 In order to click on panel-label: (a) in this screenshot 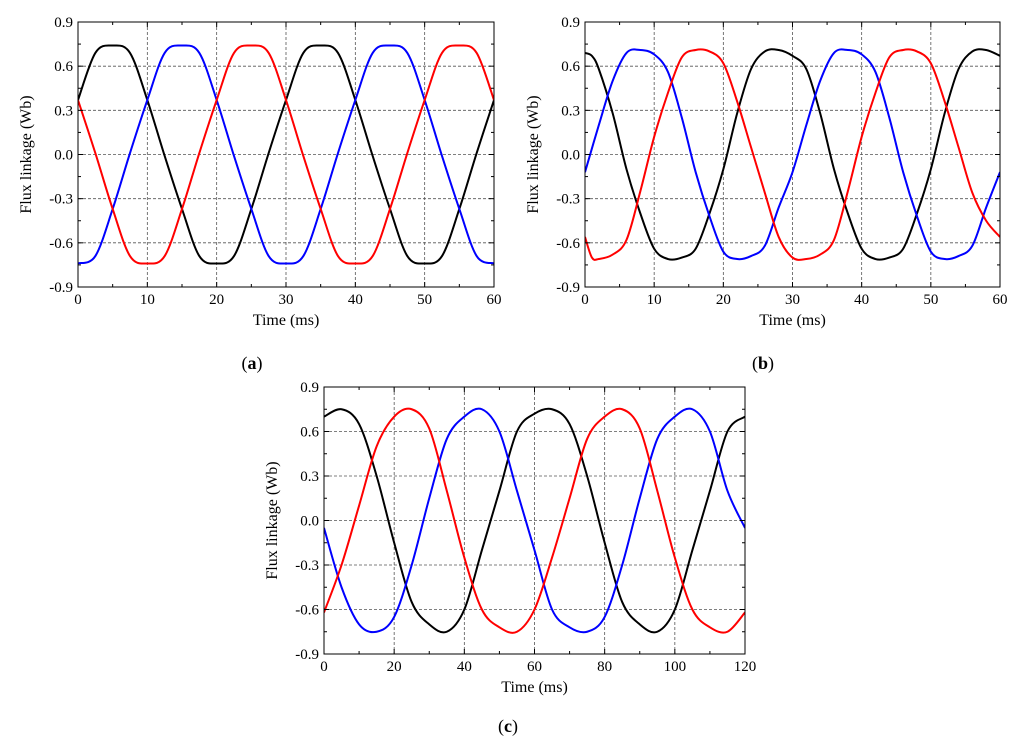, I will do `click(252, 363)`.